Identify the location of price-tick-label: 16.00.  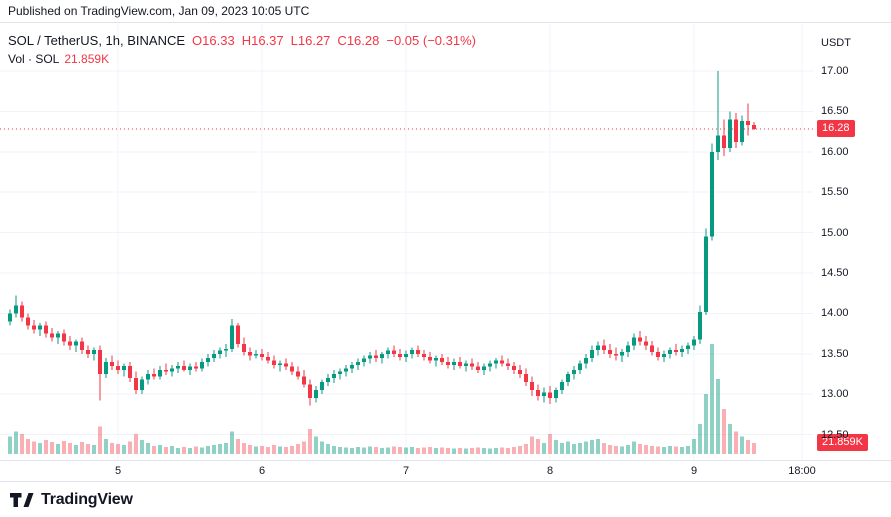
(835, 151).